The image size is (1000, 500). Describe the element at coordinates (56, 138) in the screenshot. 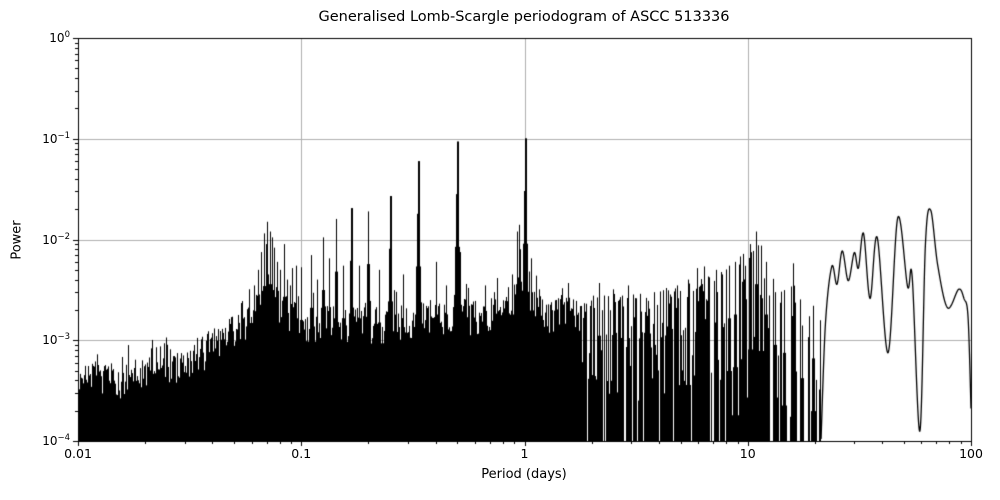

I see `y-tick-label: 10⁻¹` at that location.